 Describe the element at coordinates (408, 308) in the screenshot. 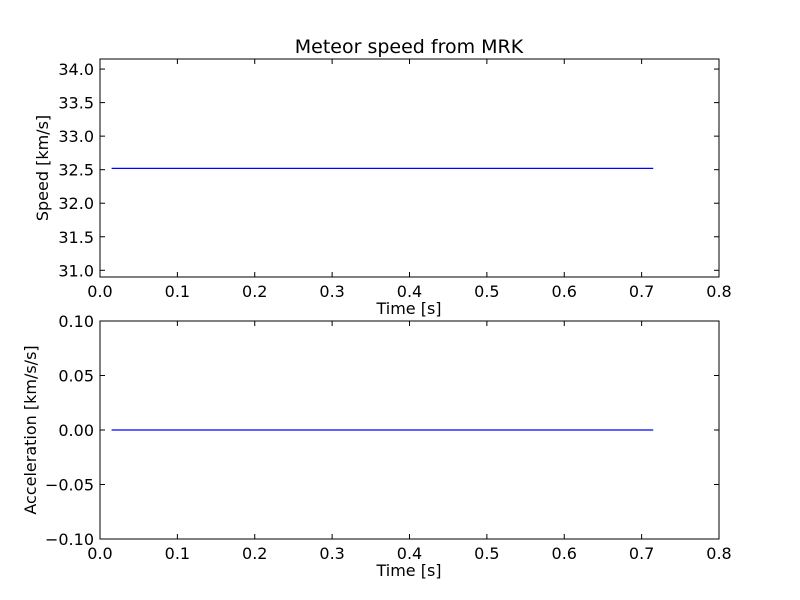

I see `speed-x-axis-label: Time [s]` at that location.